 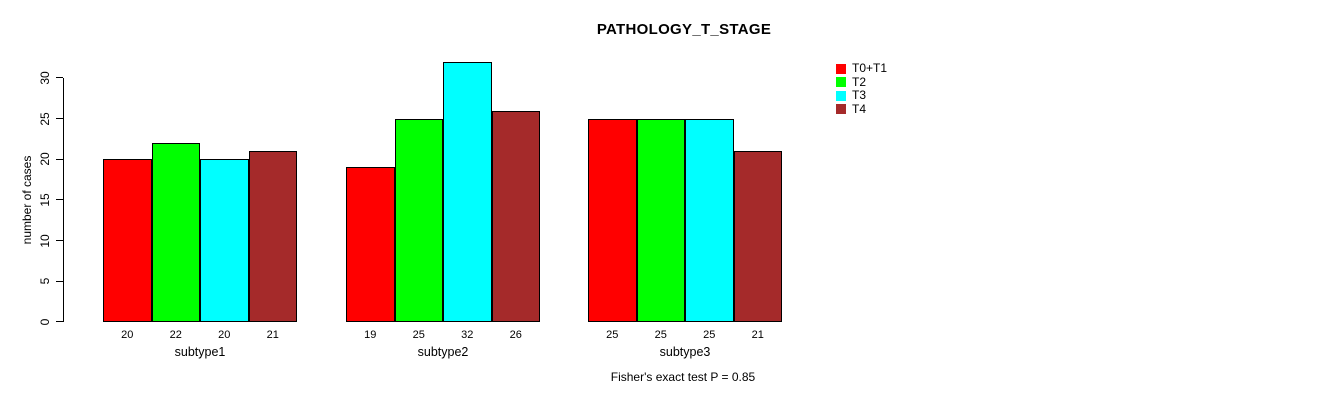 I want to click on bar-subtype1-t4, so click(x=272, y=236).